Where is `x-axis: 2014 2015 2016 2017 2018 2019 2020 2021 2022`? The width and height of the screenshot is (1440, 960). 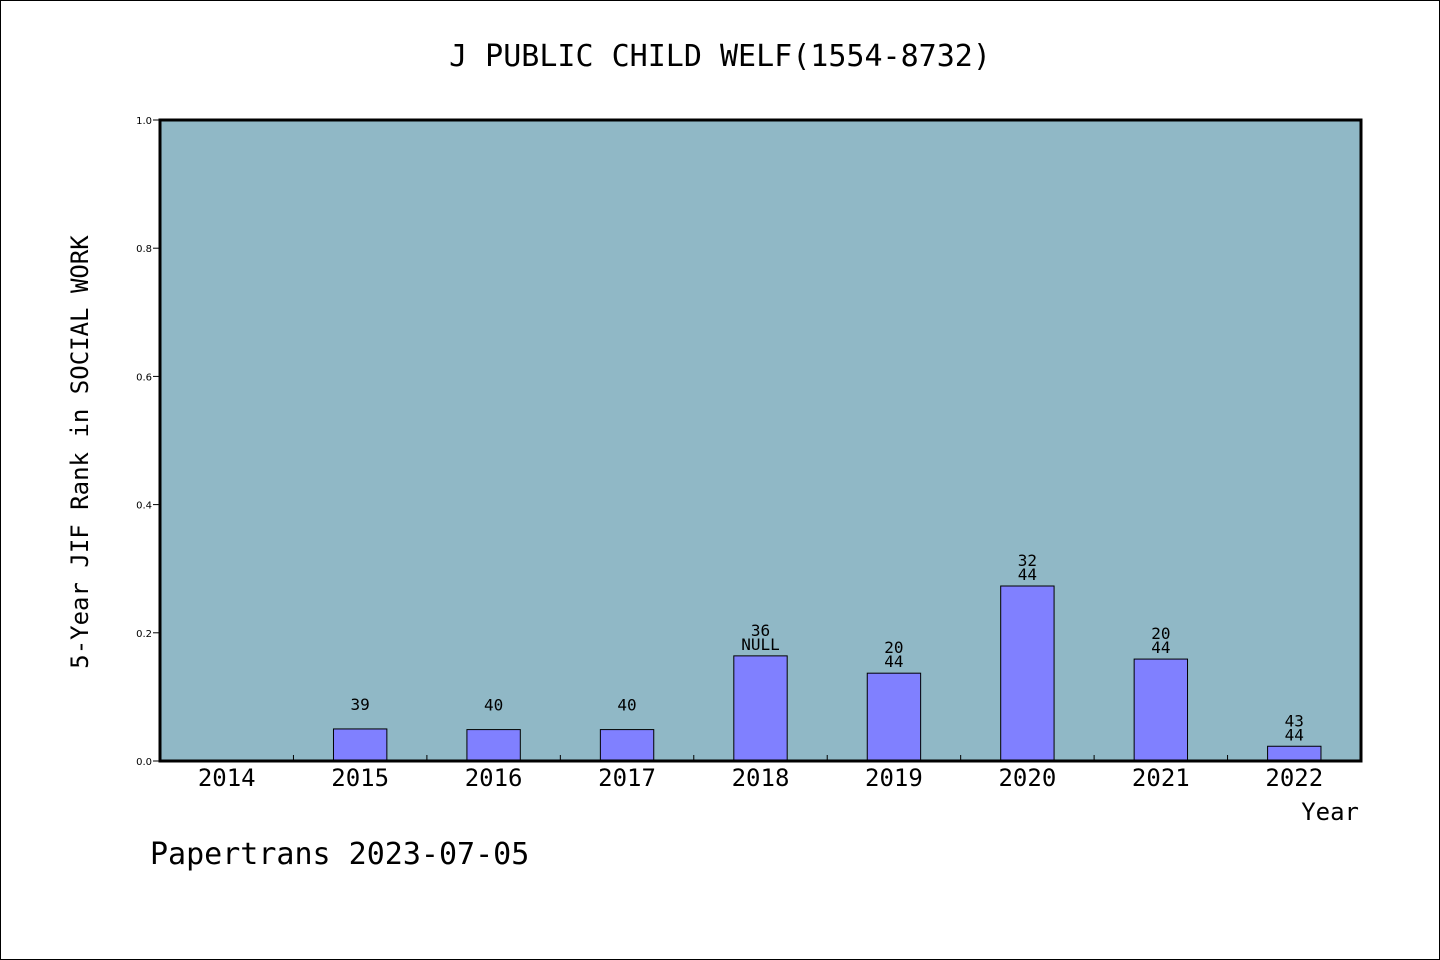
x-axis: 2014 2015 2016 2017 2018 2019 2020 2021 2022 is located at coordinates (760, 773).